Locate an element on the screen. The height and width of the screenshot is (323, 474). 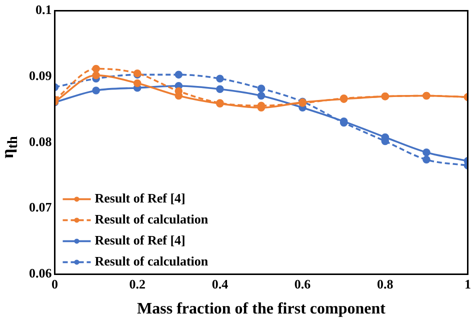
y-tick-label: 0.08 is located at coordinates (40, 141).